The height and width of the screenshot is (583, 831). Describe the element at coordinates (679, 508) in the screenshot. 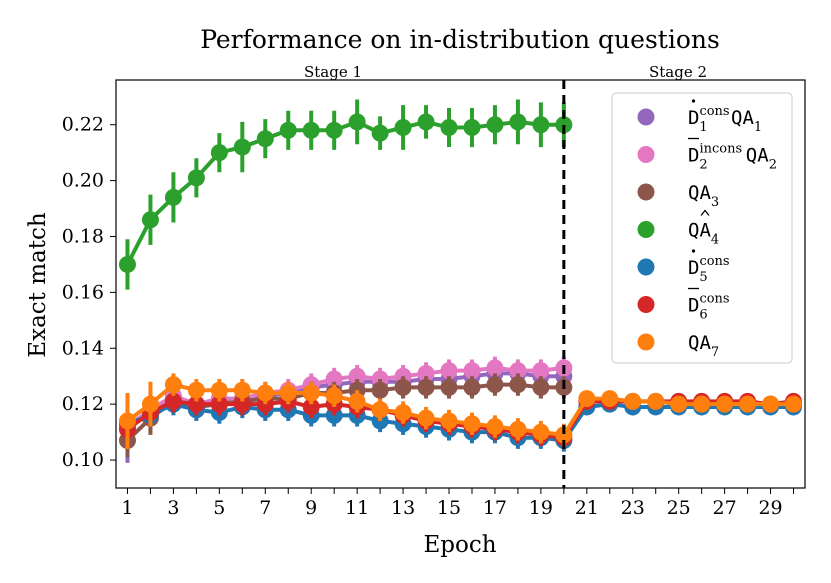

I see `x-tick-label: 25` at that location.